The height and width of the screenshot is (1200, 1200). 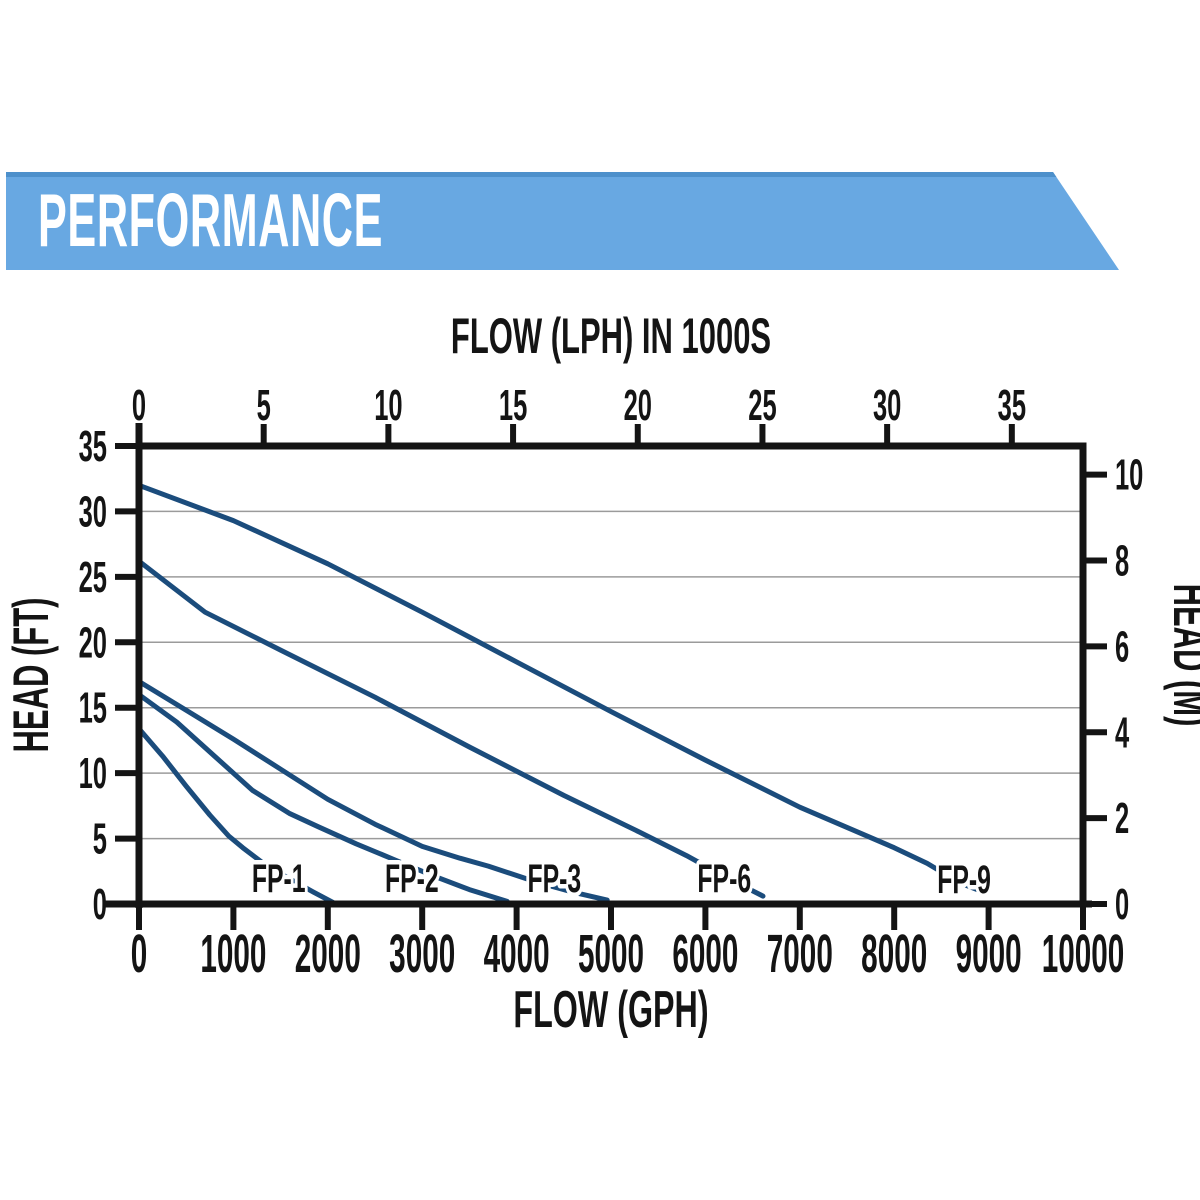 What do you see at coordinates (638, 405) in the screenshot?
I see `x-top-tick-label: 20` at bounding box center [638, 405].